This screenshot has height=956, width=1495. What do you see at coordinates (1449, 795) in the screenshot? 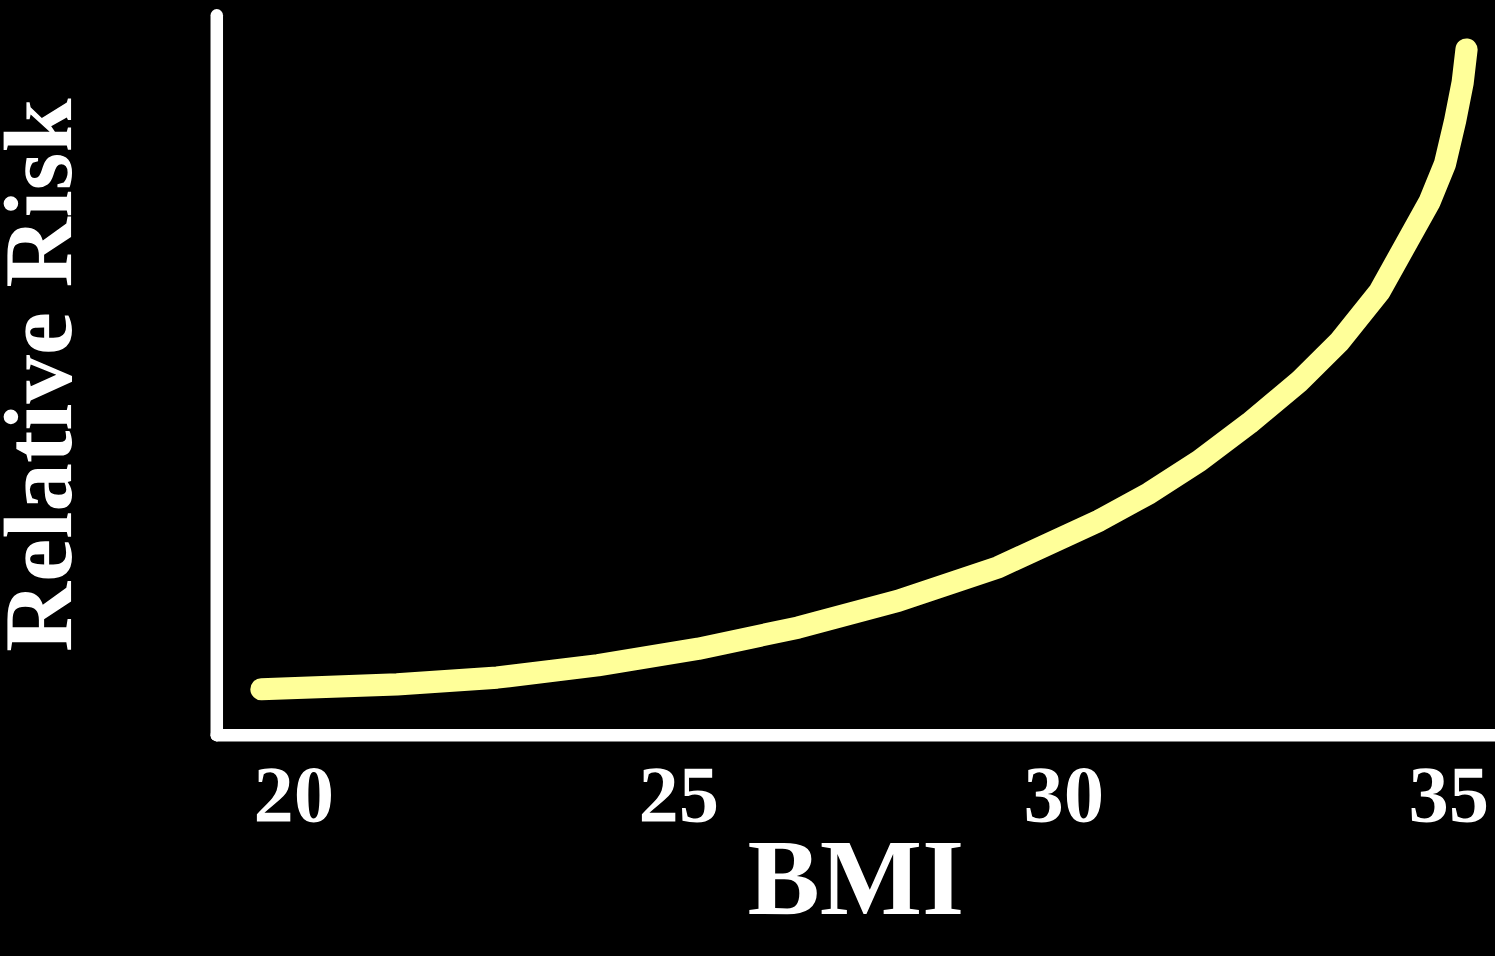
I see `x-tick-label: 35` at bounding box center [1449, 795].